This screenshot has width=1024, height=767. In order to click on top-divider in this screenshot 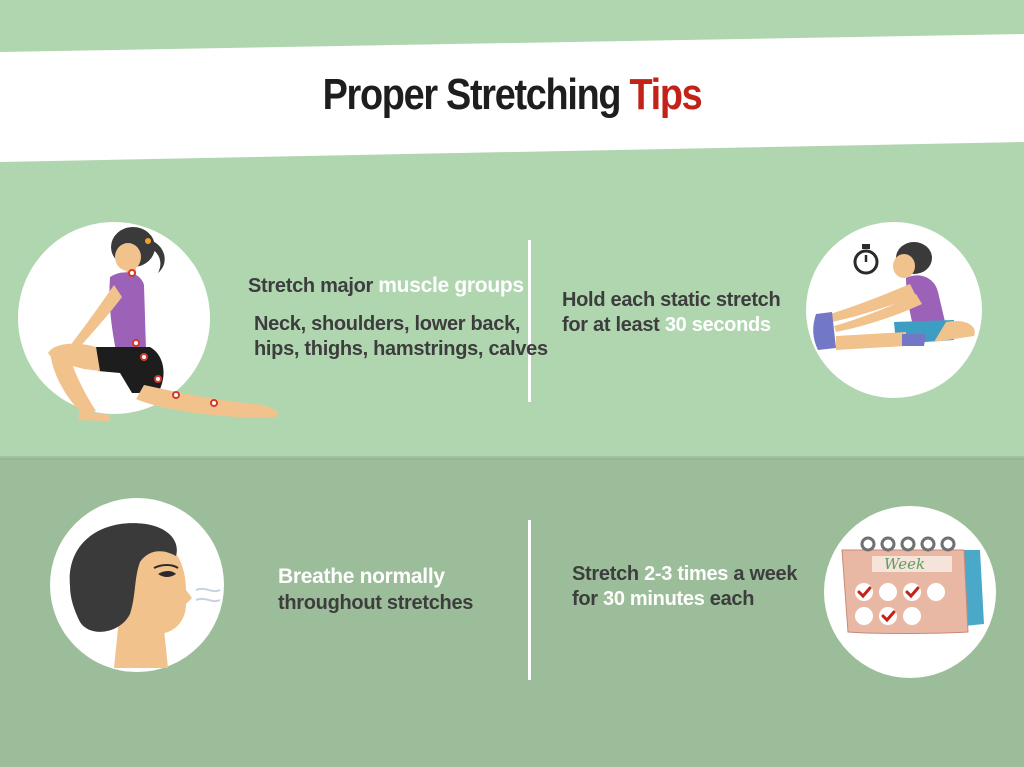, I will do `click(529, 321)`.